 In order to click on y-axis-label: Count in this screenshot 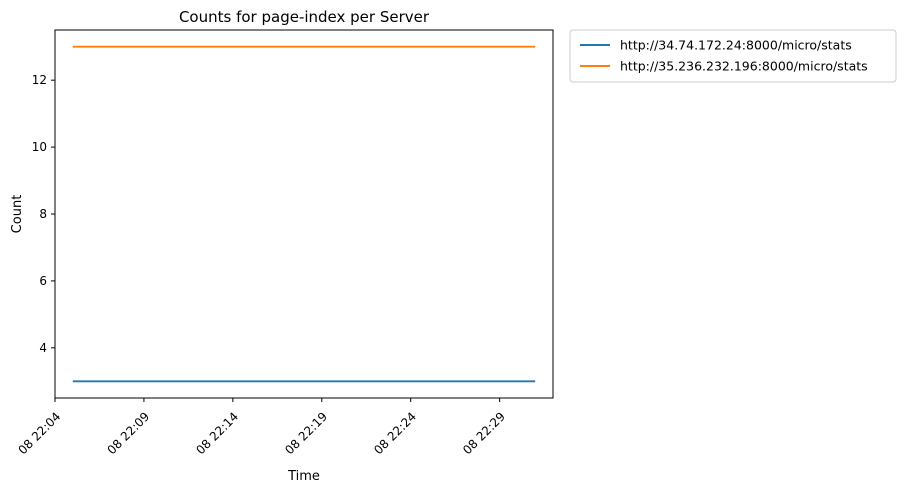, I will do `click(17, 214)`.